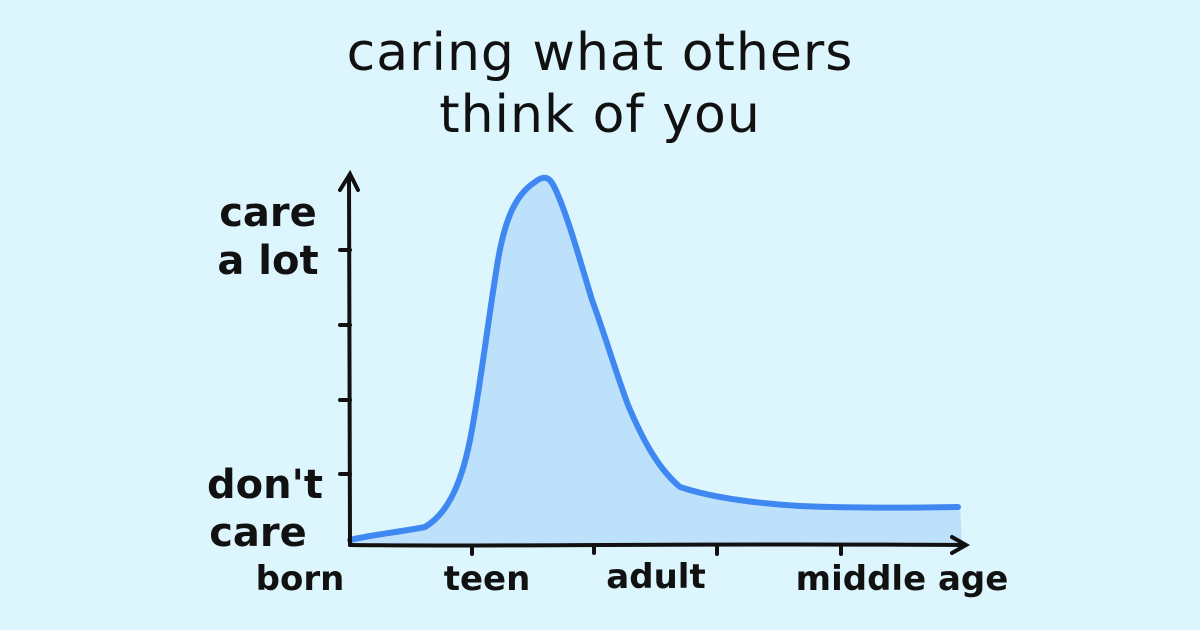 The width and height of the screenshot is (1200, 630). Describe the element at coordinates (267, 261) in the screenshot. I see `y-label-care-line2: a lot` at that location.